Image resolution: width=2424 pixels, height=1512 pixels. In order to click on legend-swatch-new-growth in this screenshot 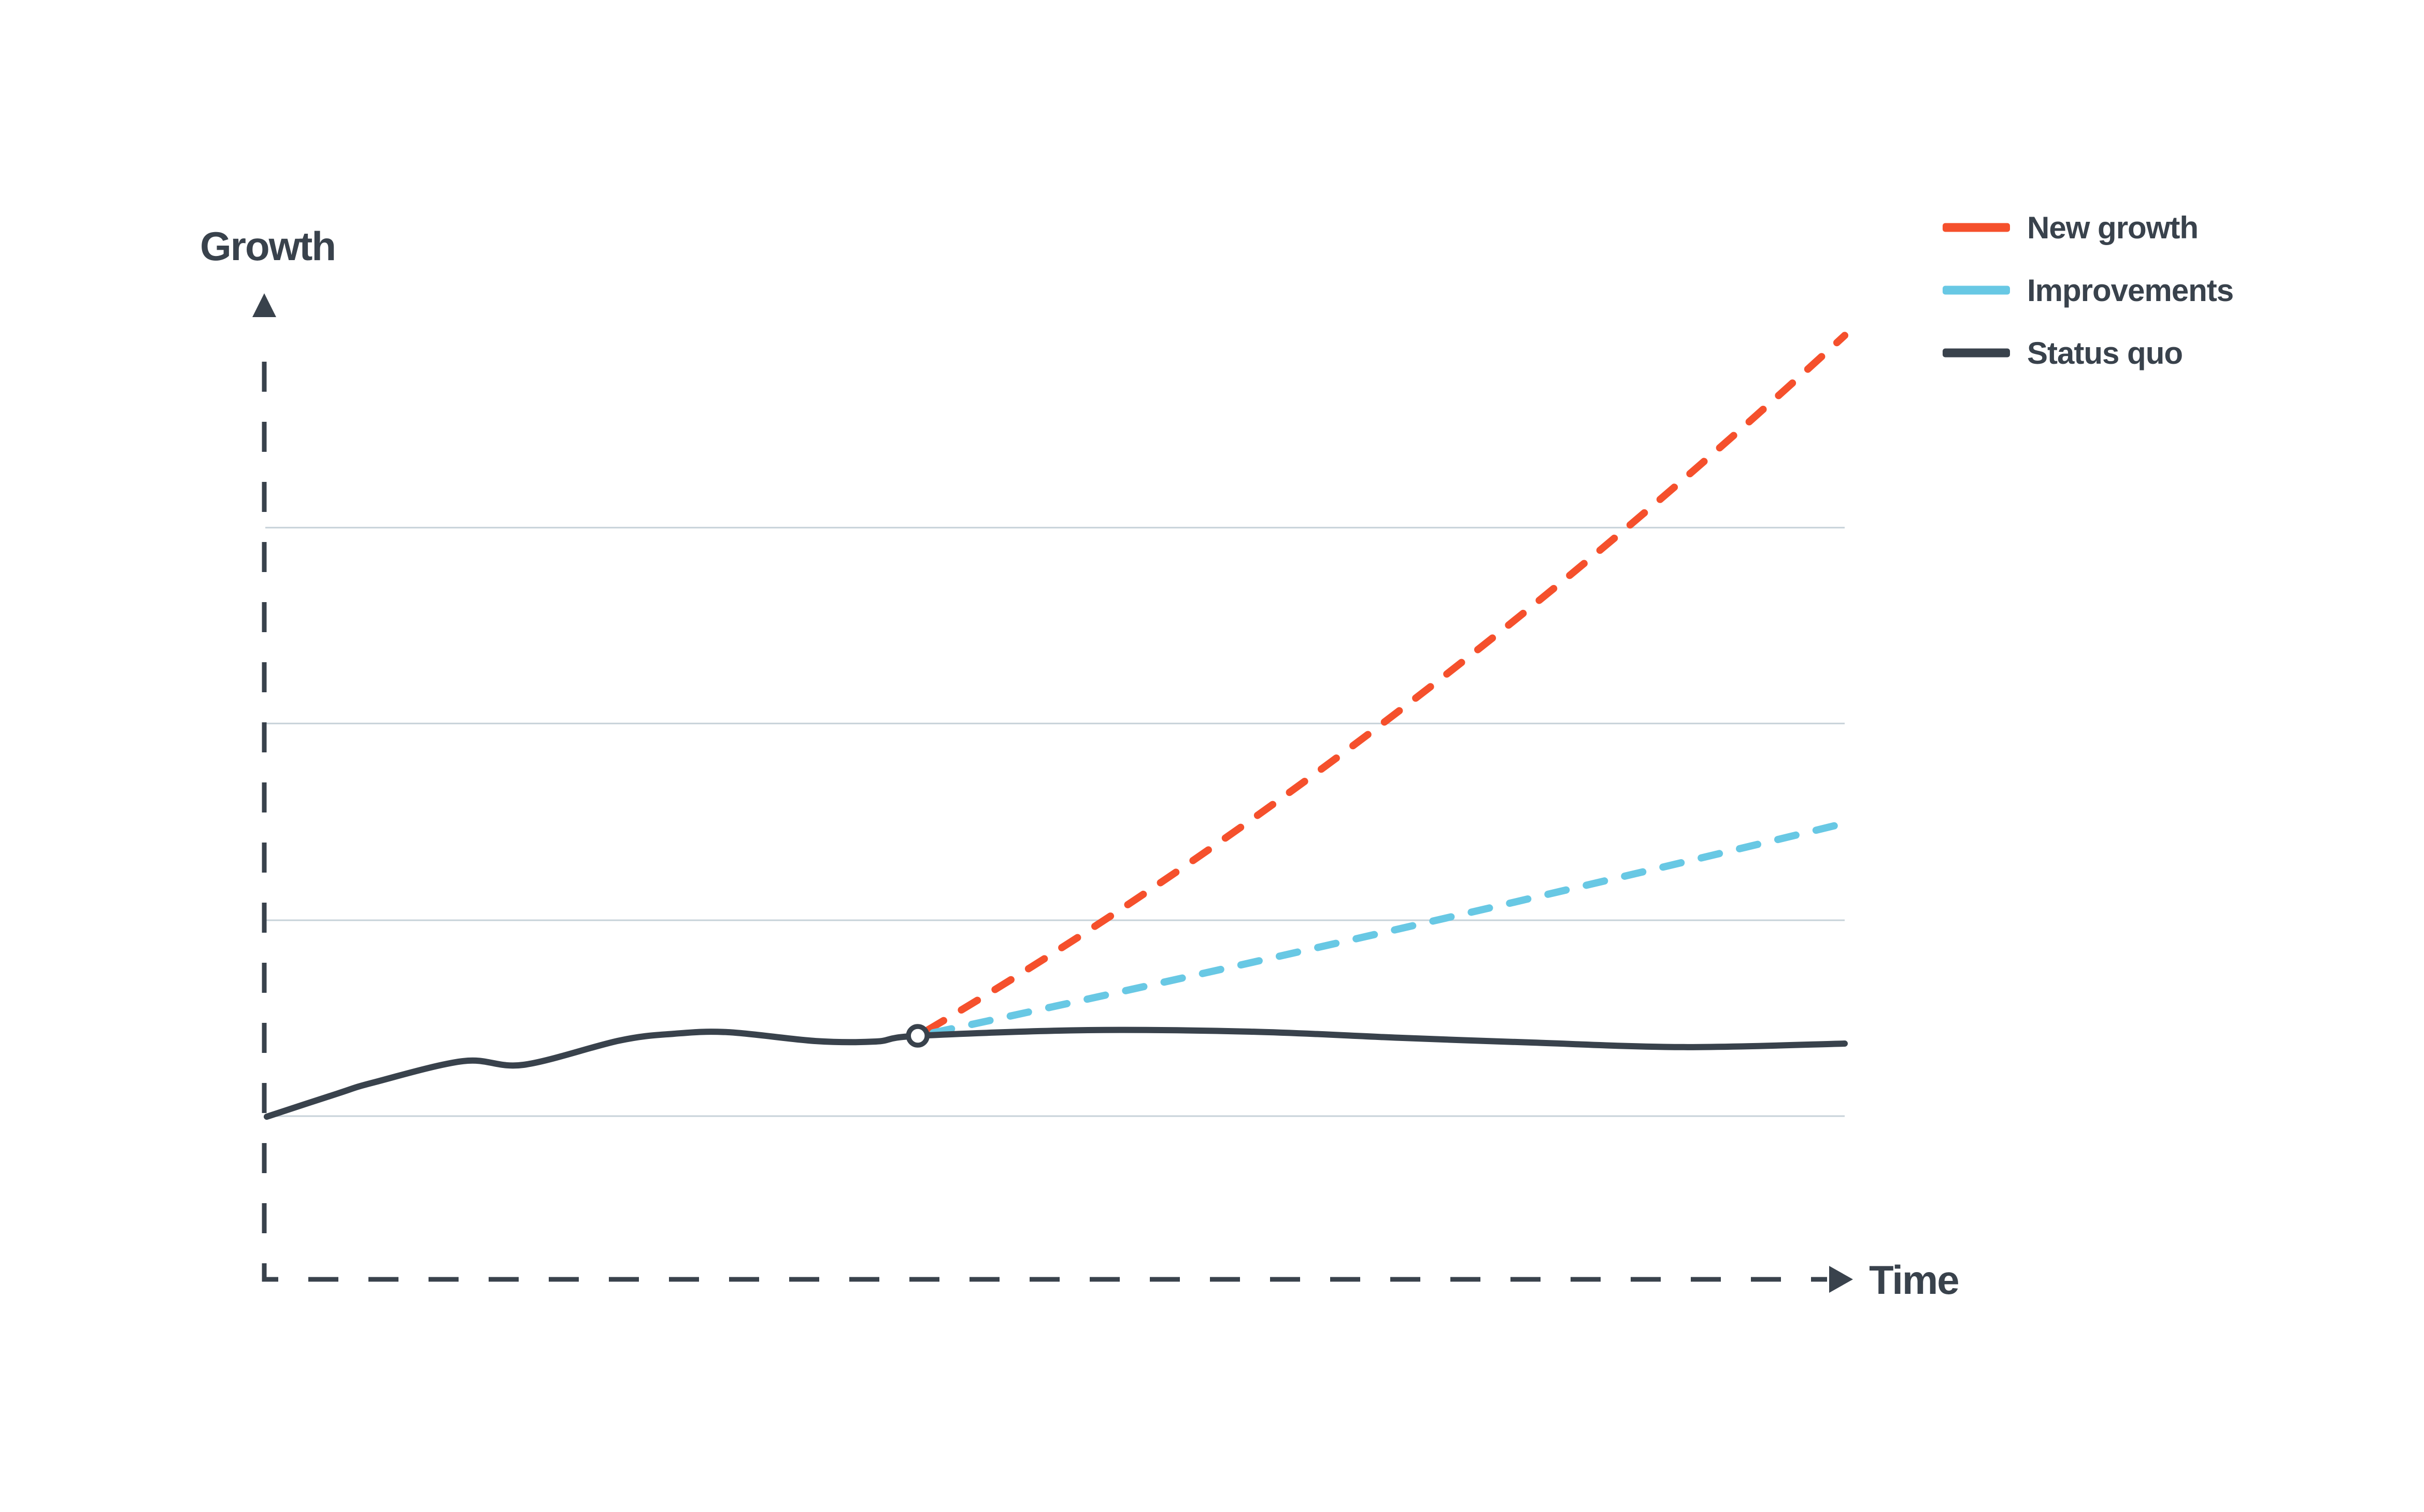, I will do `click(1976, 227)`.